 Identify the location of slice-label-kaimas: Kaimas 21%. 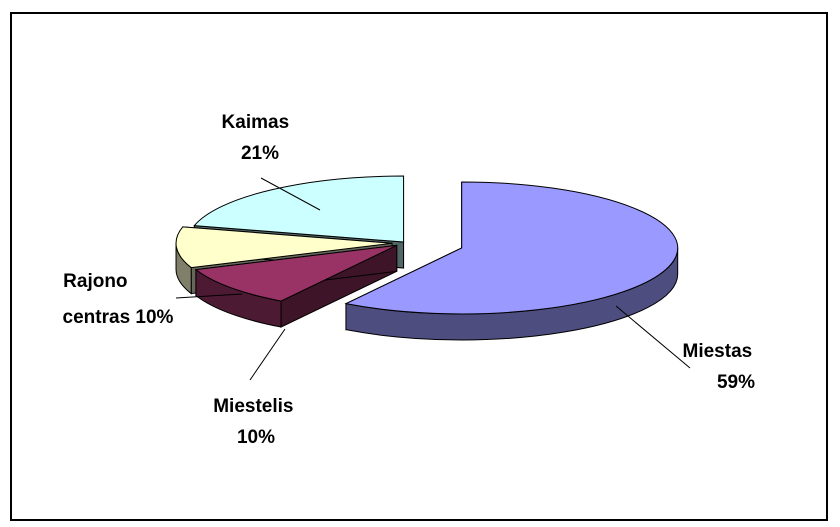
(258, 138).